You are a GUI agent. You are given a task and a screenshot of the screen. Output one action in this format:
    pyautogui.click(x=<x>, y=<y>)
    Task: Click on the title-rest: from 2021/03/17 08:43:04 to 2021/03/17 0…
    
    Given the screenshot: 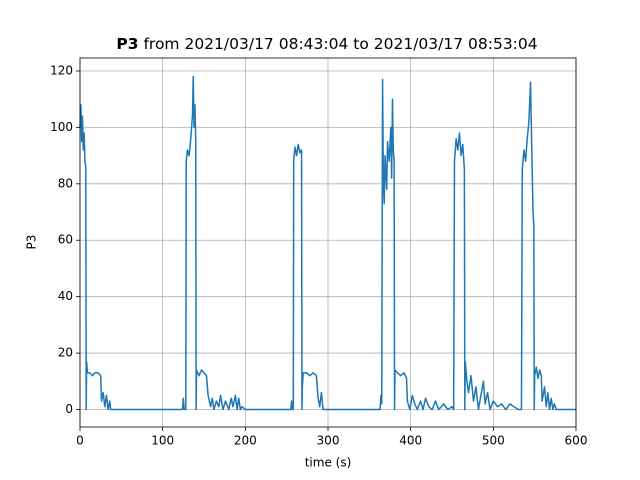 What is the action you would take?
    pyautogui.click(x=340, y=44)
    